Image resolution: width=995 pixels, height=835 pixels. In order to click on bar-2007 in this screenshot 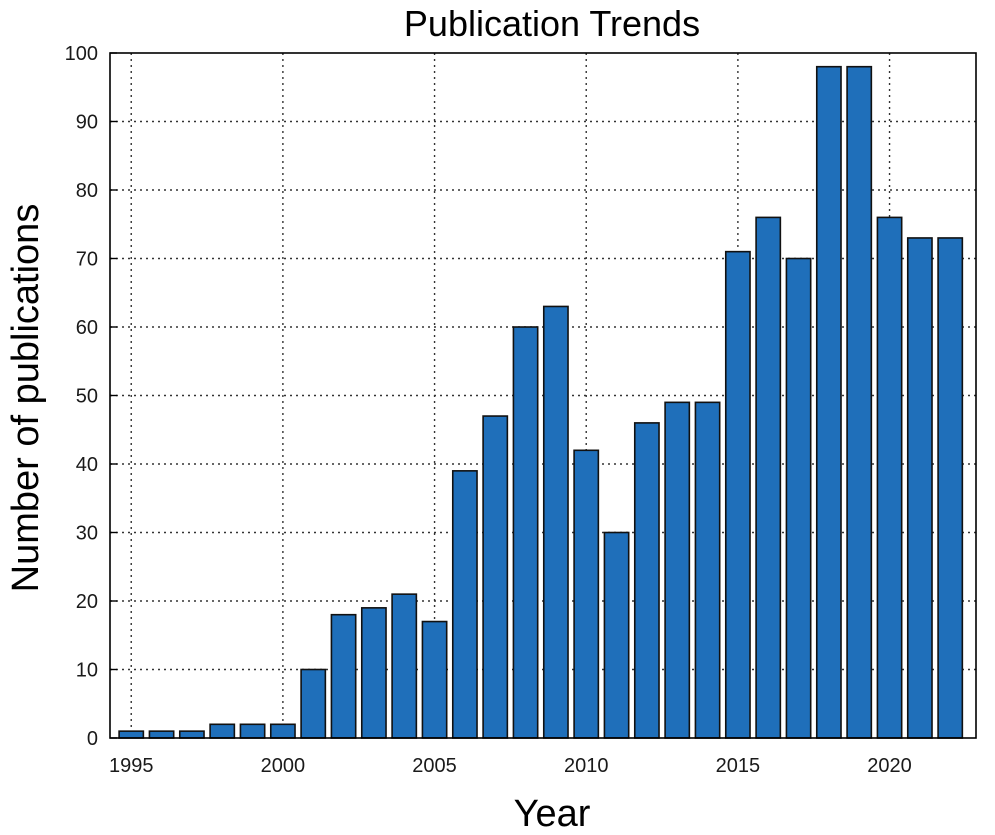, I will do `click(495, 577)`.